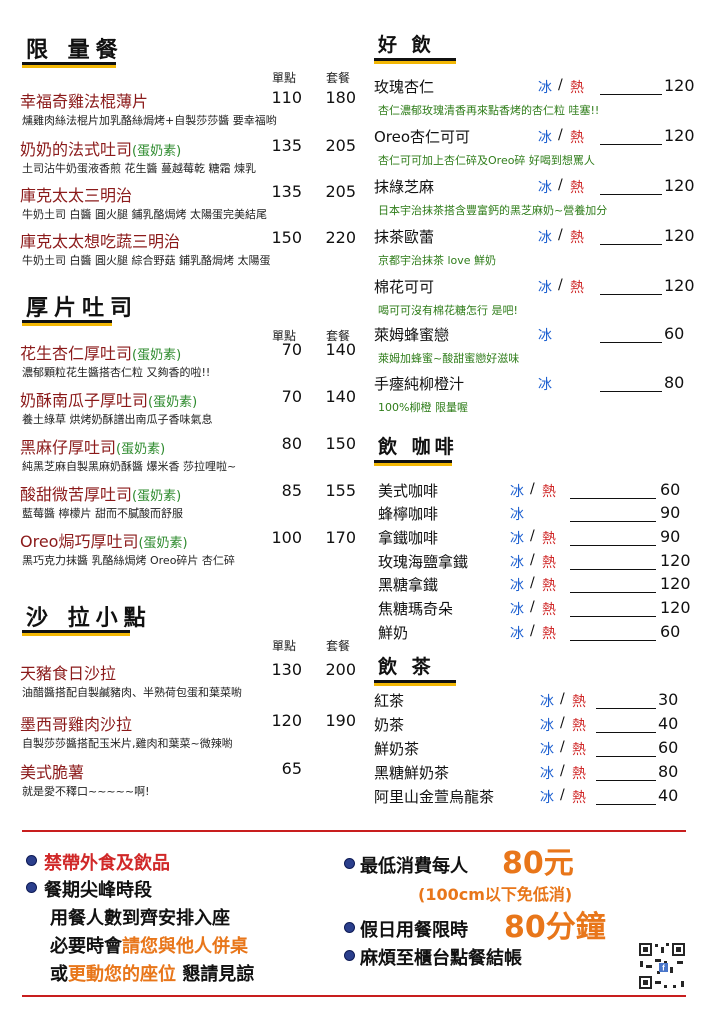  Describe the element at coordinates (422, 137) in the screenshot. I see `drink-name: Oreo杏仁可可` at that location.